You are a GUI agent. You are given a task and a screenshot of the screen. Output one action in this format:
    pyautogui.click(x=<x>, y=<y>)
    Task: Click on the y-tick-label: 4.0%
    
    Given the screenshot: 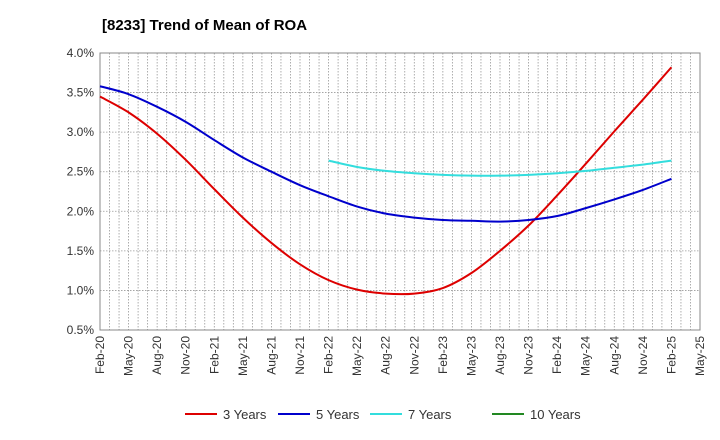 What is the action you would take?
    pyautogui.click(x=81, y=53)
    